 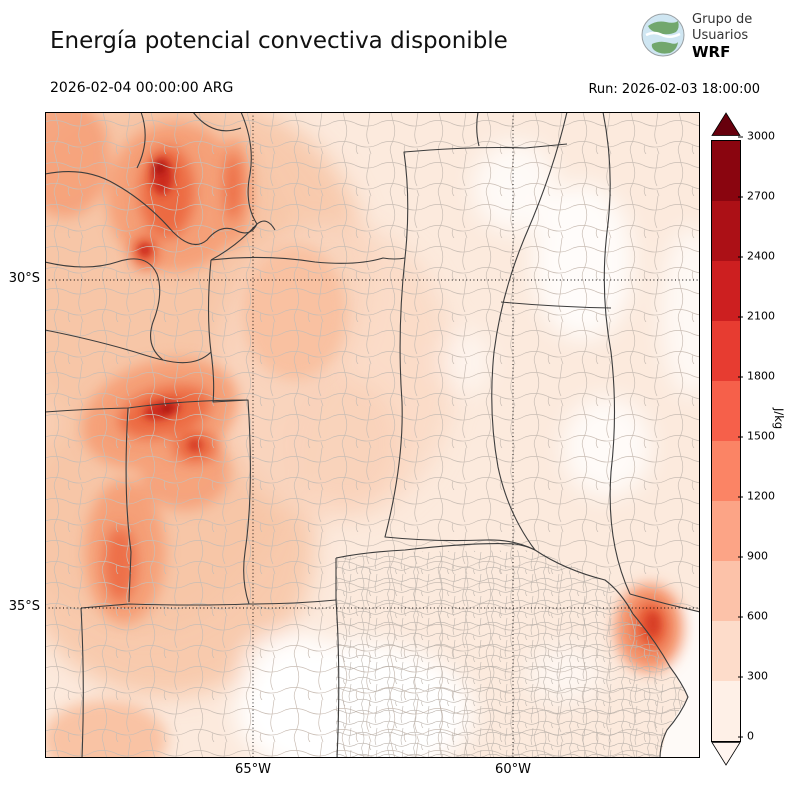 I want to click on y-tick-35s: 35°S, so click(x=24, y=606).